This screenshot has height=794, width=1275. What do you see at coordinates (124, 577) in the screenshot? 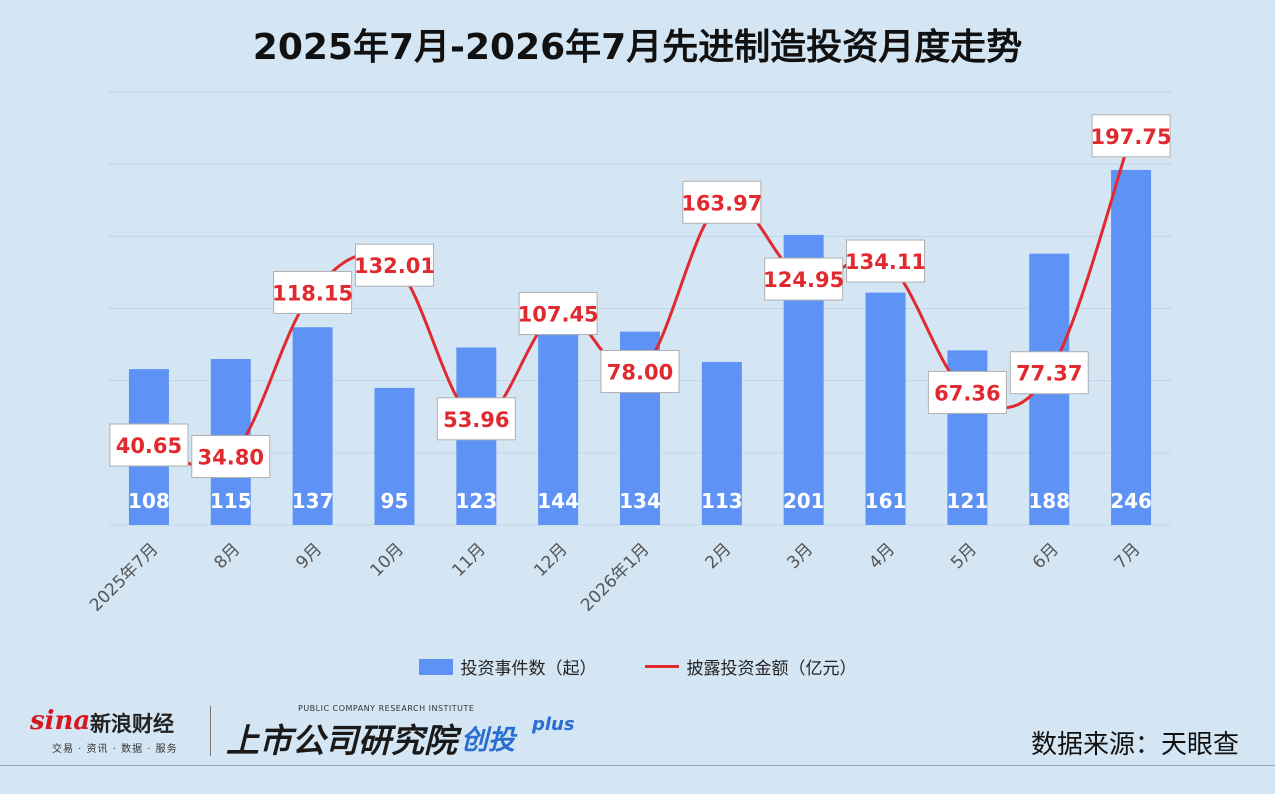
I see `x-tick-label: 2025年7月` at bounding box center [124, 577].